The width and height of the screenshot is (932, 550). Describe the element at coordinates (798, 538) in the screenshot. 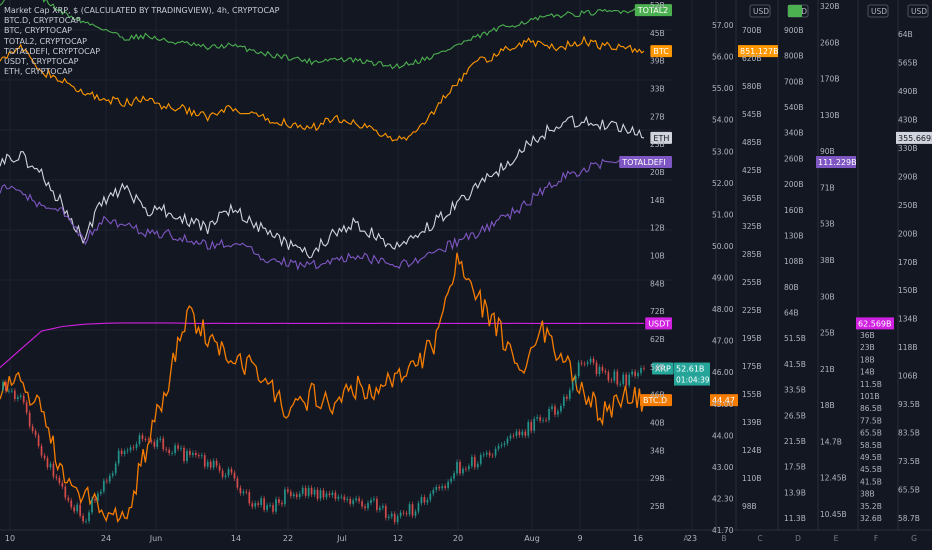

I see `scale-letter: D` at that location.